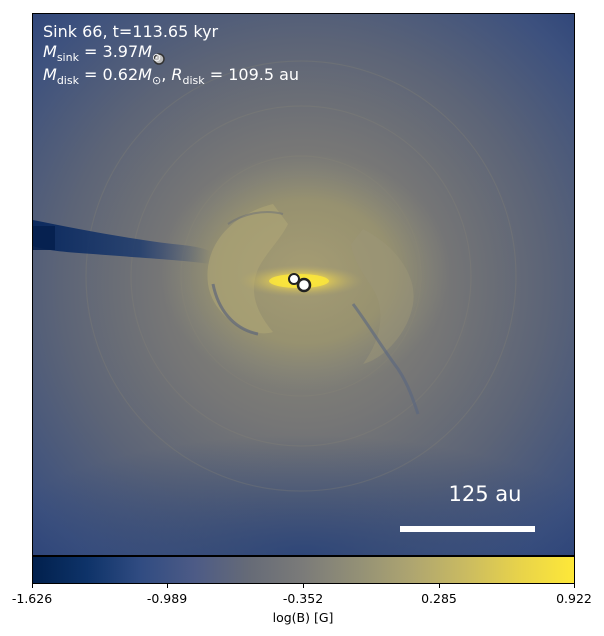 Image resolution: width=604 pixels, height=636 pixels. I want to click on rdisk-sub: disk, so click(193, 80).